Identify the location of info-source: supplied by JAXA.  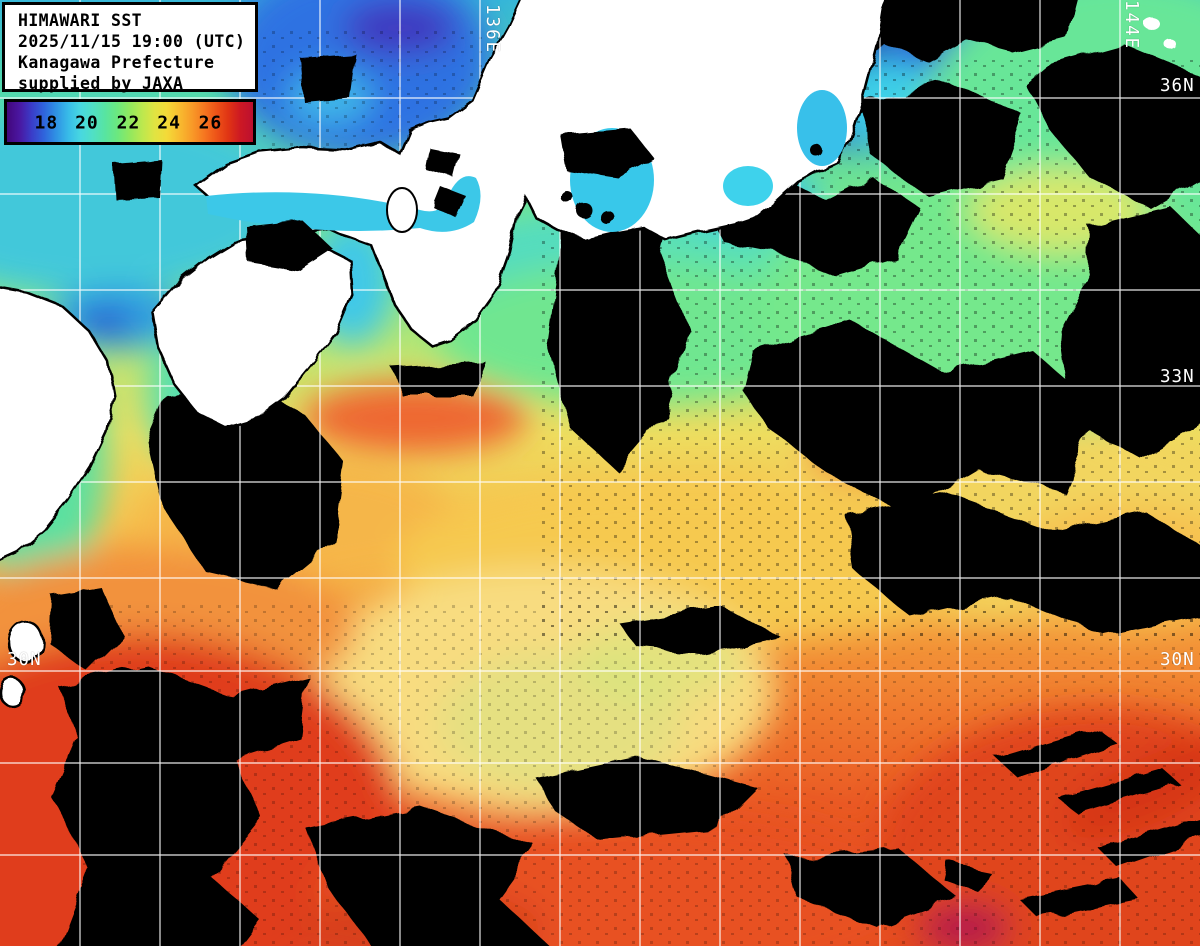
(101, 83).